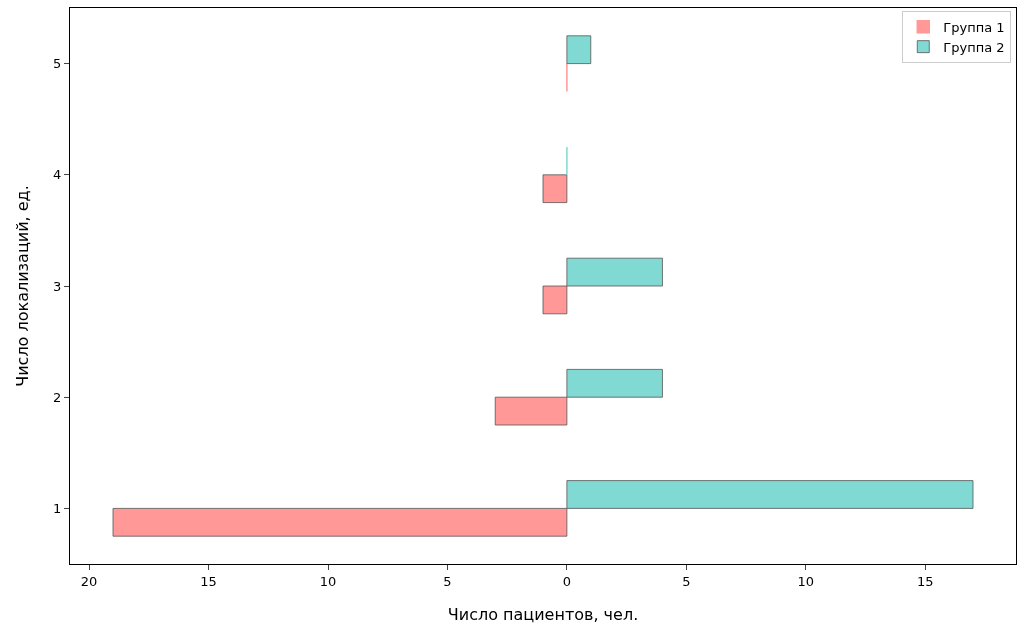 This screenshot has width=1026, height=624. Describe the element at coordinates (567, 581) in the screenshot. I see `x-tick-label: 0` at that location.